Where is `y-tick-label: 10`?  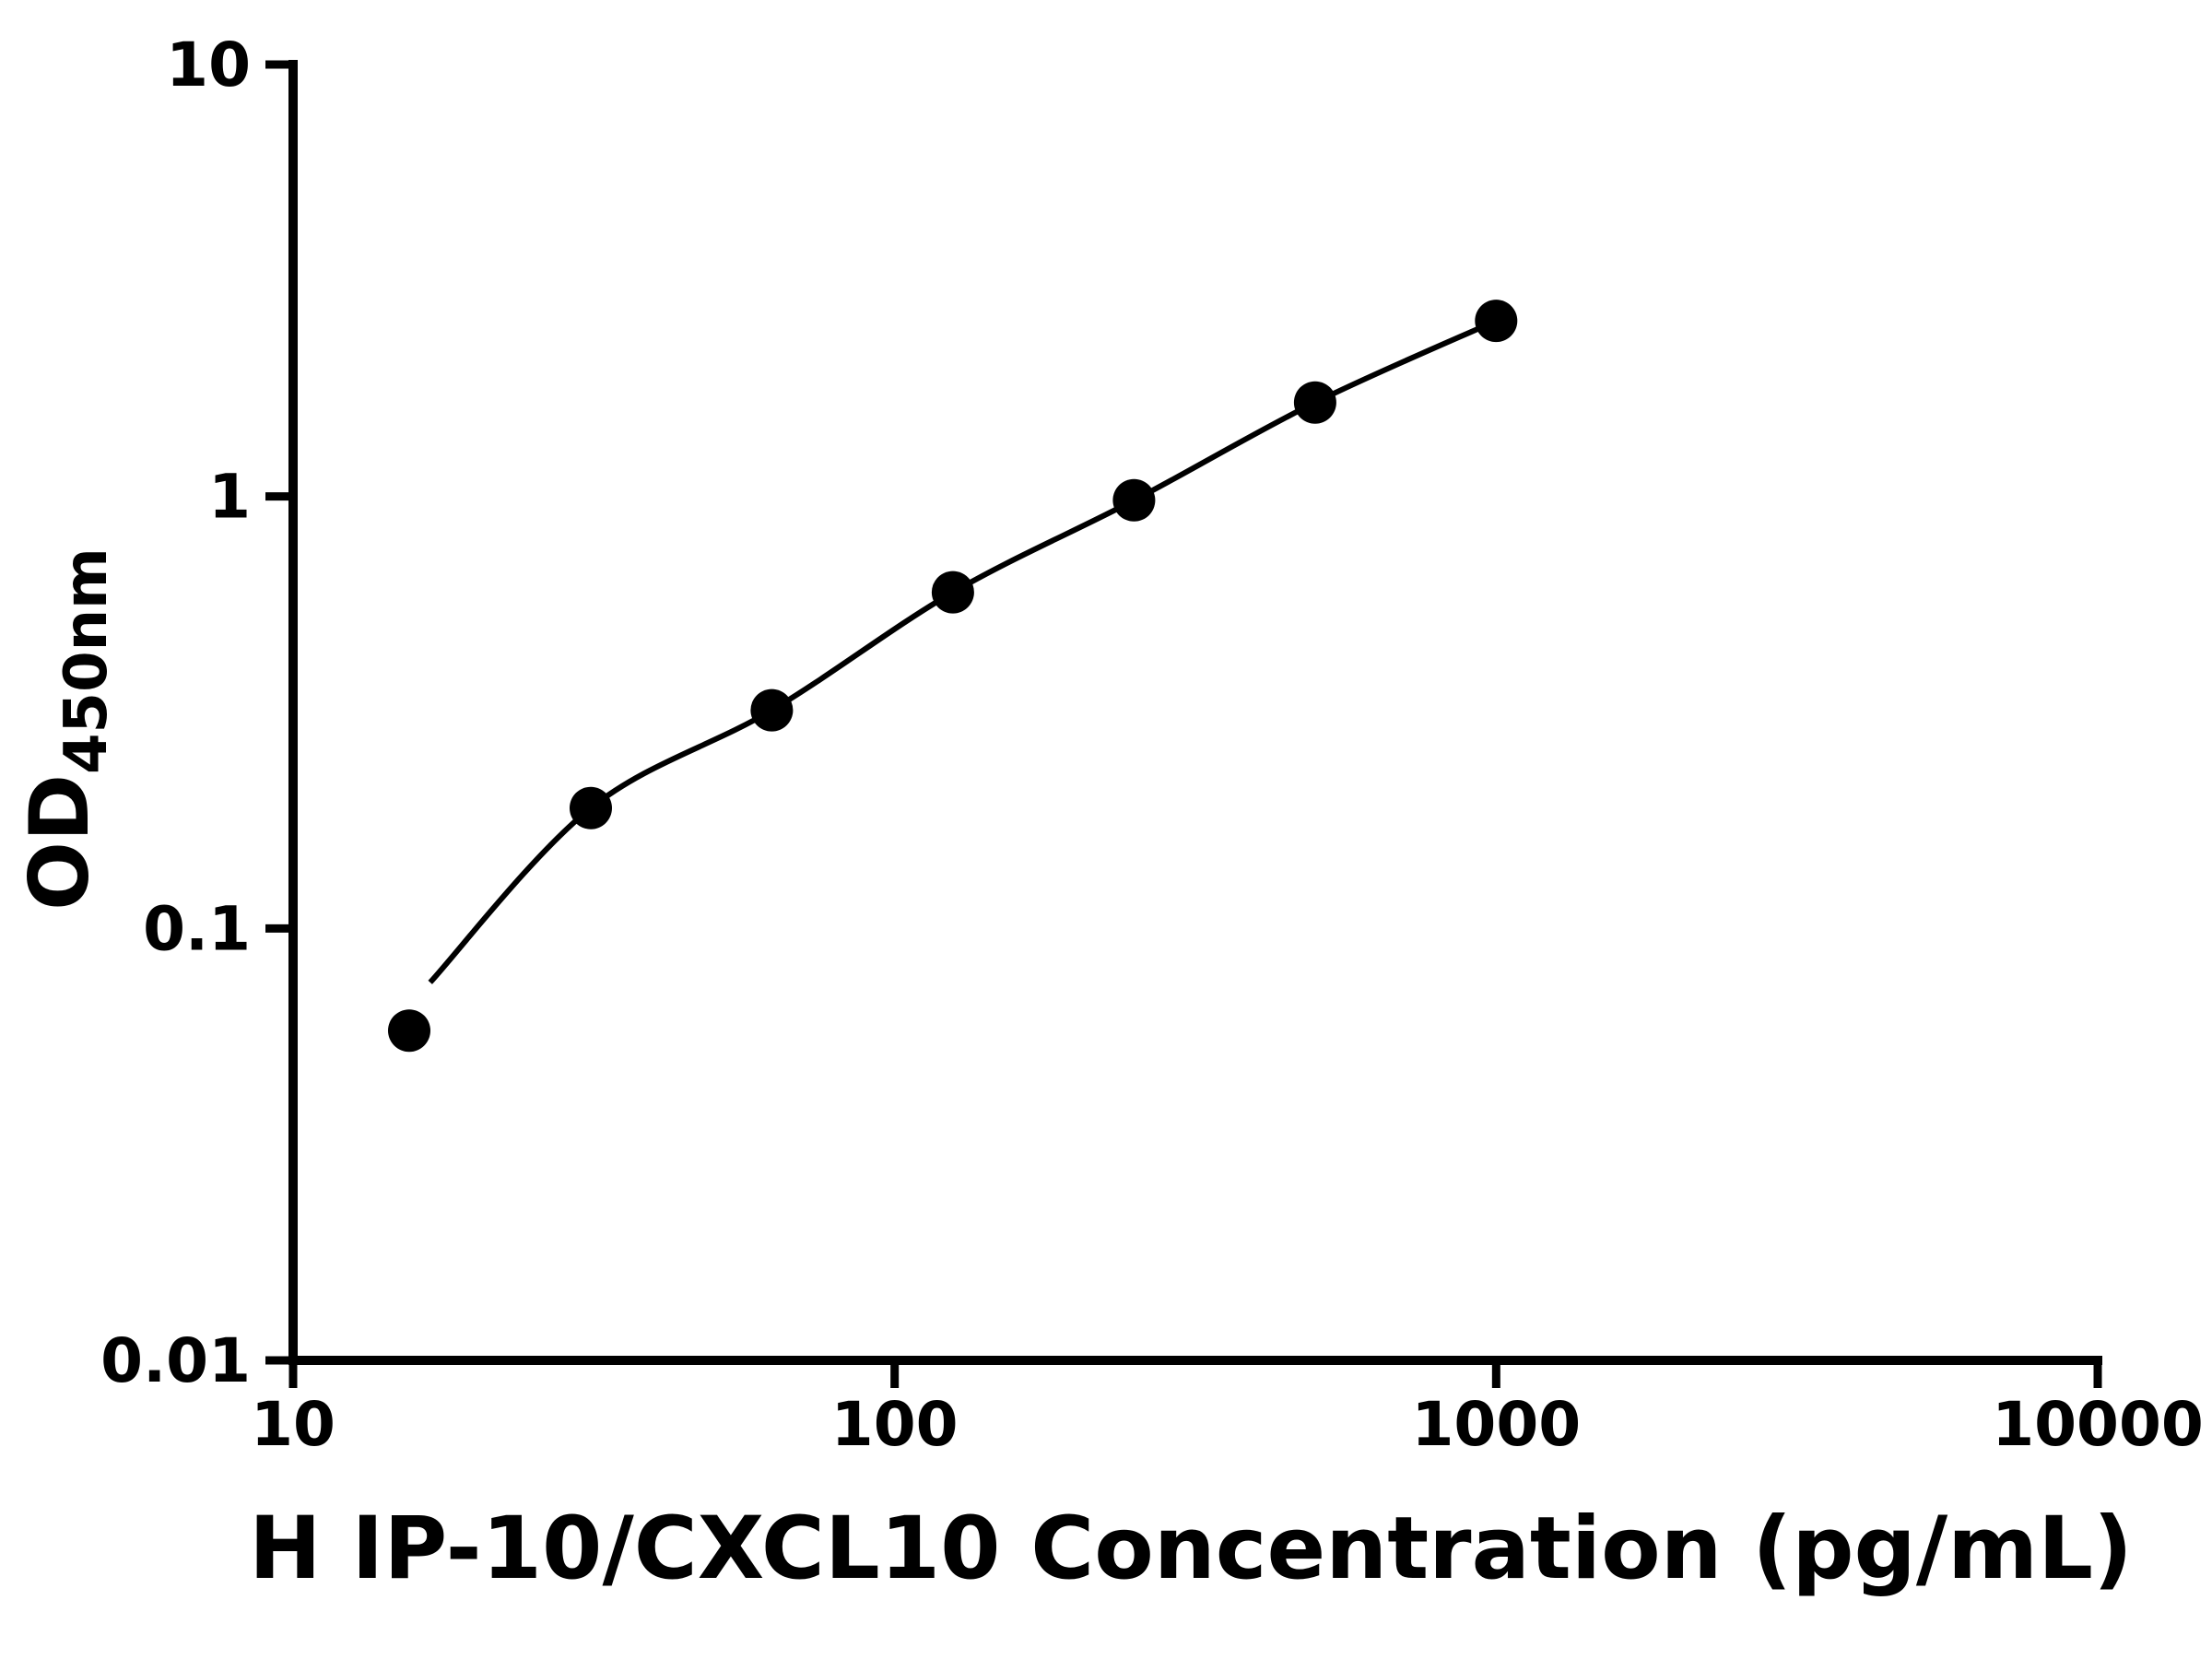 y-tick-label: 10 is located at coordinates (208, 64).